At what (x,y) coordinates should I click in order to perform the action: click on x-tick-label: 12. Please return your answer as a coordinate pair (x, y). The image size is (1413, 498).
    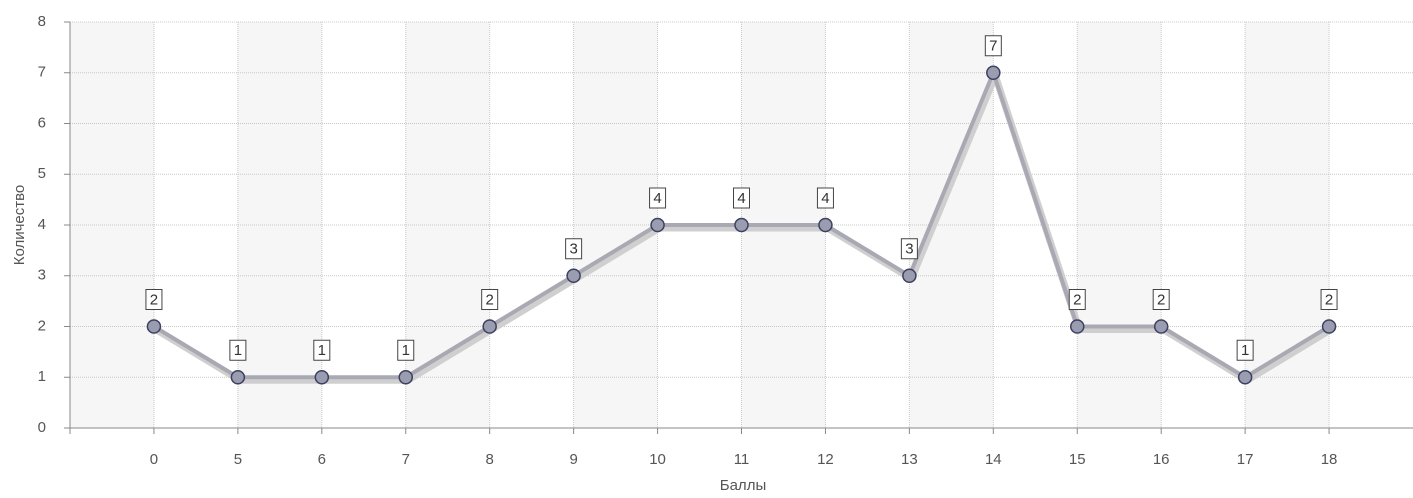
    Looking at the image, I should click on (825, 459).